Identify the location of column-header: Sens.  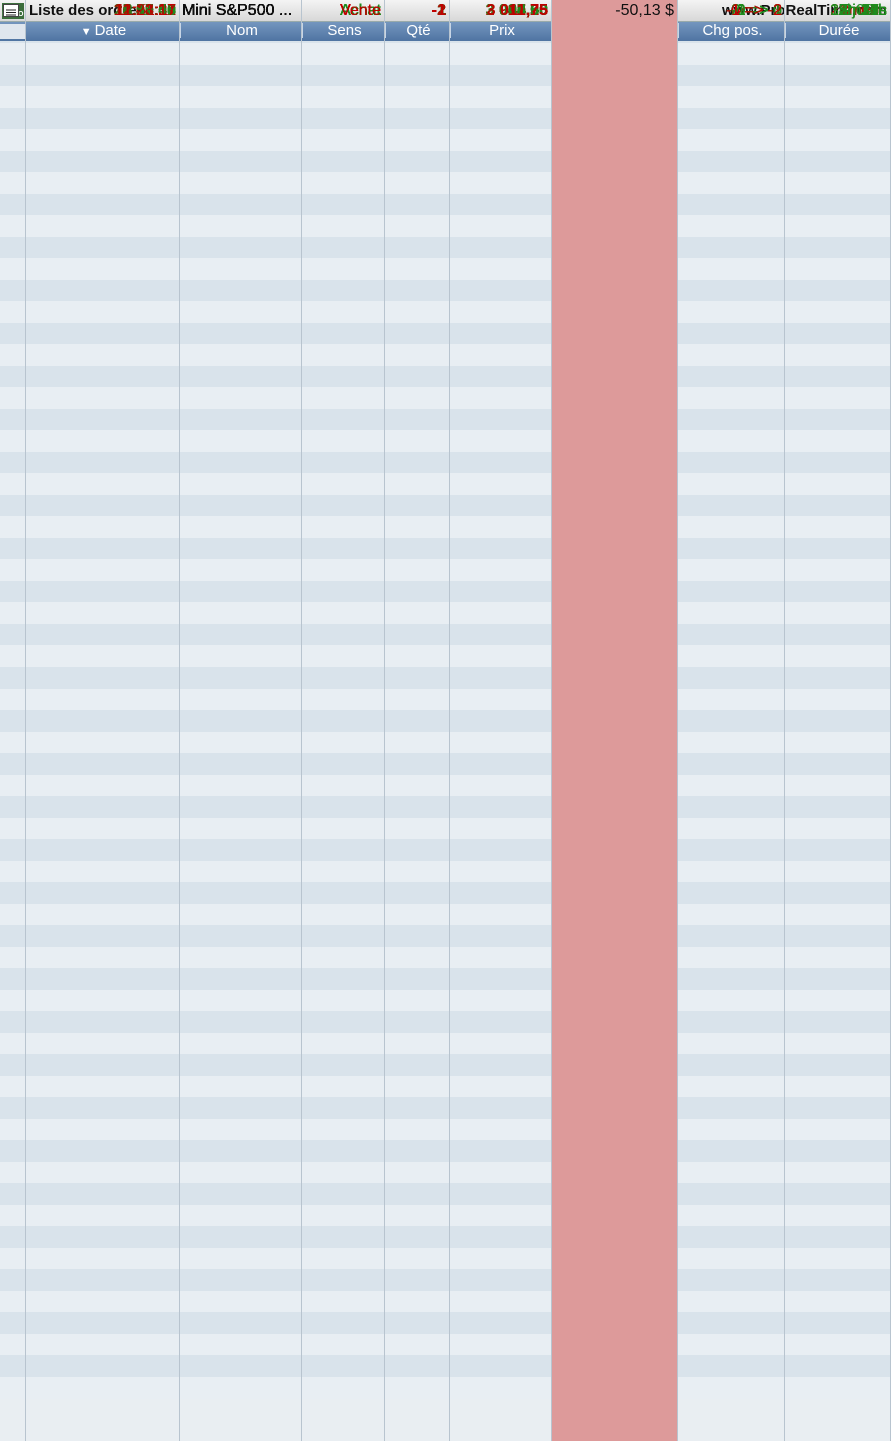
(344, 30).